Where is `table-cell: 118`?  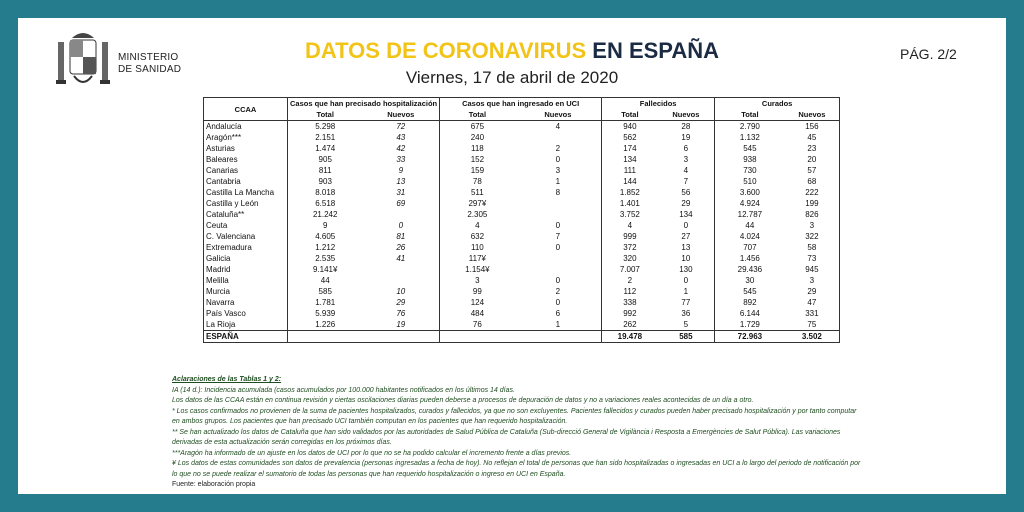 table-cell: 118 is located at coordinates (477, 148).